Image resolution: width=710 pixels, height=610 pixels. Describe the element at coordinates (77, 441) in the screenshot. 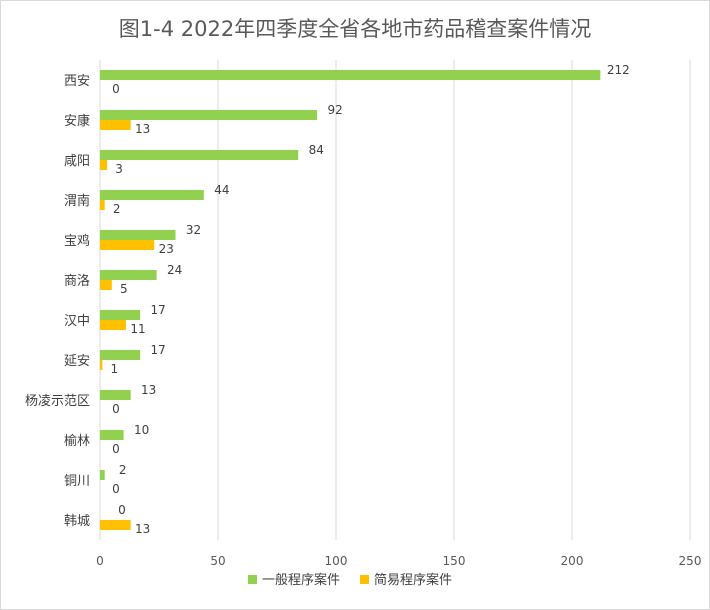

I see `category-label: 榆林` at that location.